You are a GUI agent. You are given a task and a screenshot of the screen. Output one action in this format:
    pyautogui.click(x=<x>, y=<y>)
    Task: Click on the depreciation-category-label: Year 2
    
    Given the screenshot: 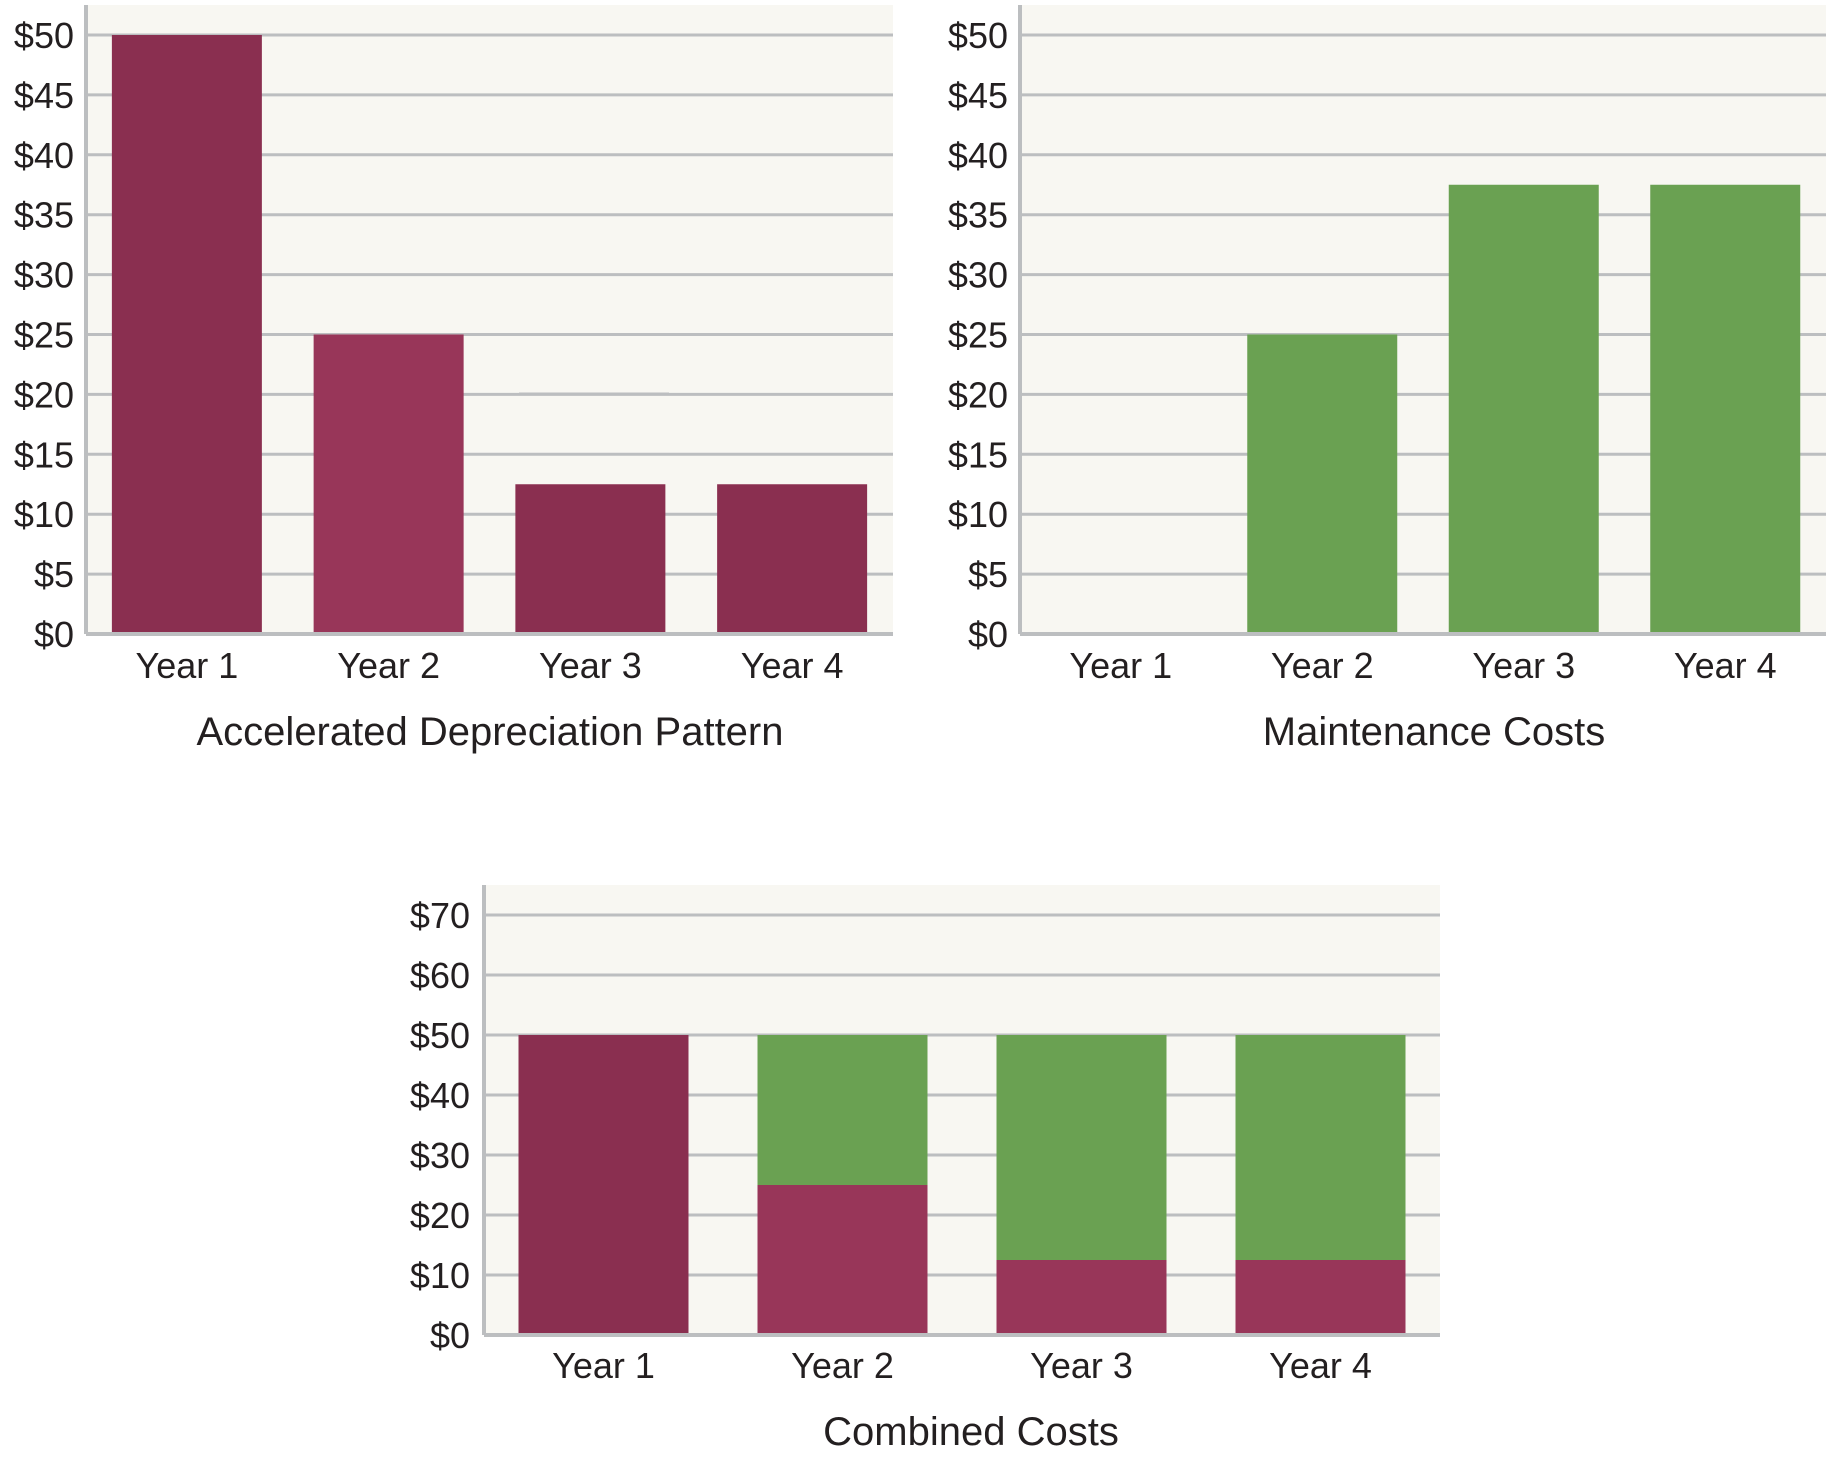 What is the action you would take?
    pyautogui.click(x=388, y=665)
    